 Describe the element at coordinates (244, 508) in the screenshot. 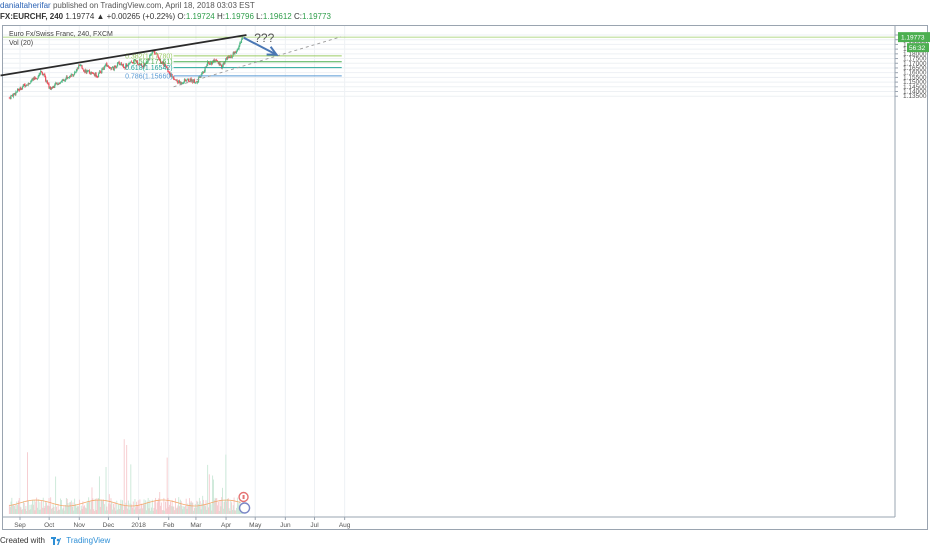

I see `event-marker-icon` at that location.